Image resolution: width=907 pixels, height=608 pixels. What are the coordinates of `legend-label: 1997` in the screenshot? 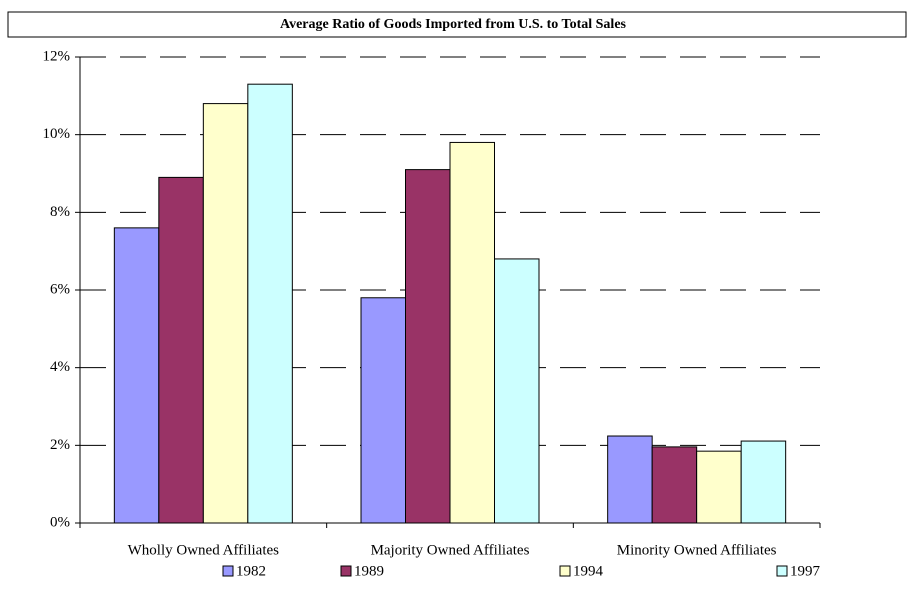 It's located at (805, 571).